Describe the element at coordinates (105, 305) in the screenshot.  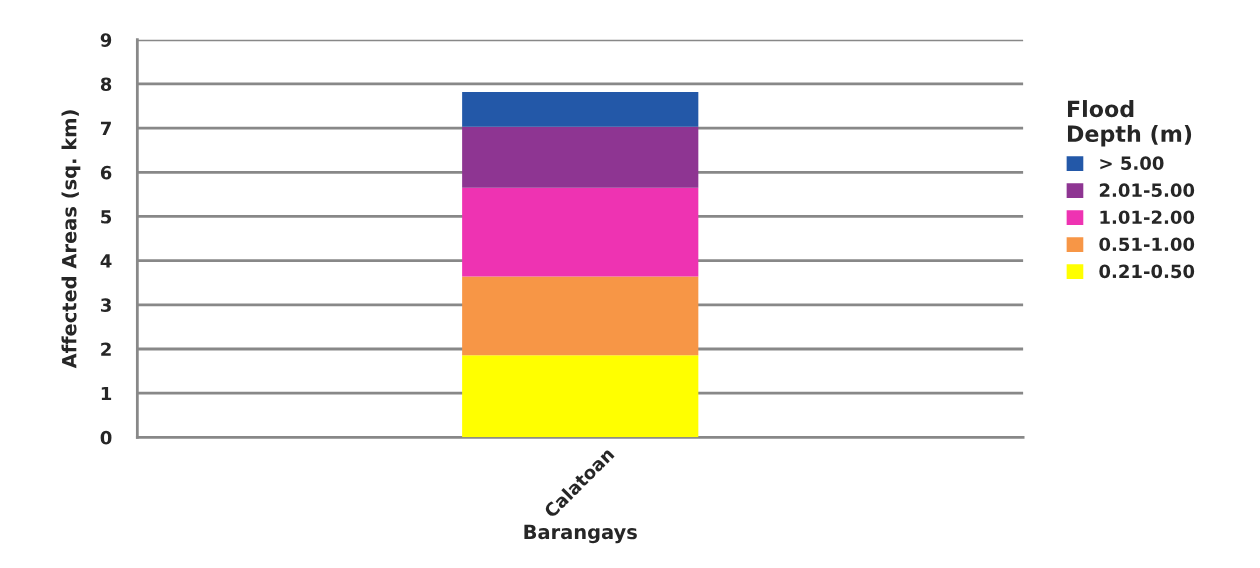
I see `y-tick-label: 3` at that location.